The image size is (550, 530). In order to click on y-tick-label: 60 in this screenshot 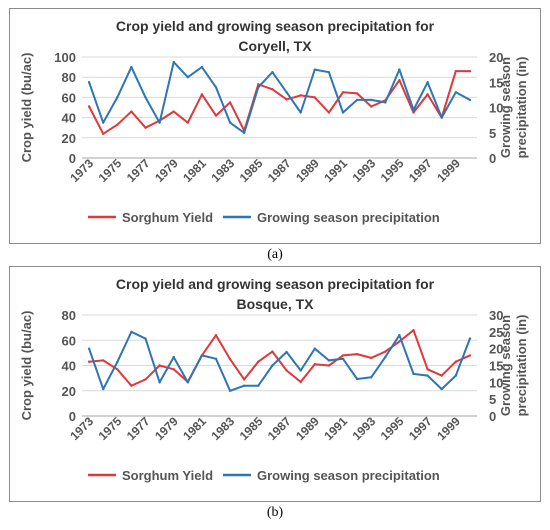, I will do `click(69, 340)`.